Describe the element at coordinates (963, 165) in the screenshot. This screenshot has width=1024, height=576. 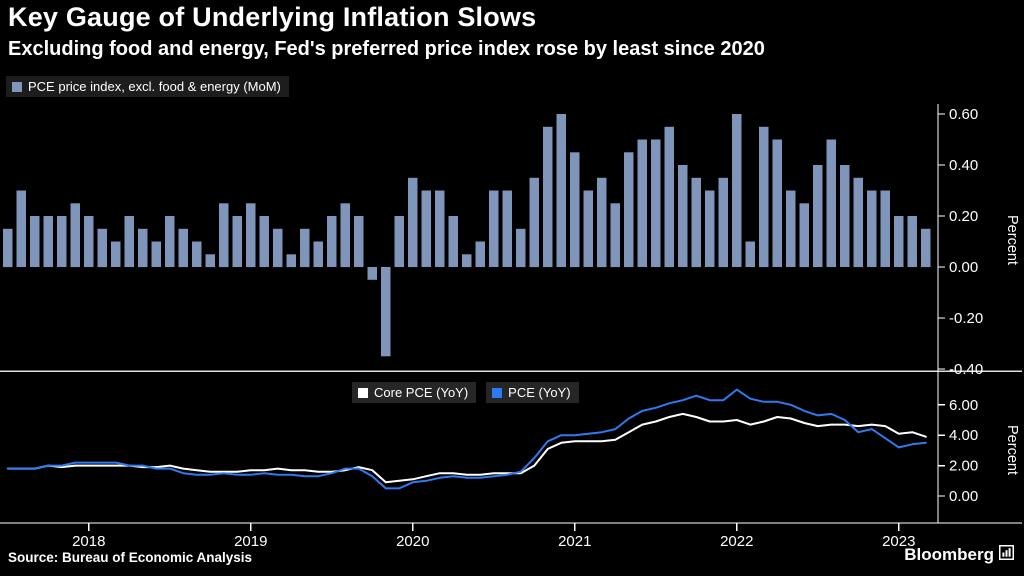
I see `svg-text: 0.40` at that location.